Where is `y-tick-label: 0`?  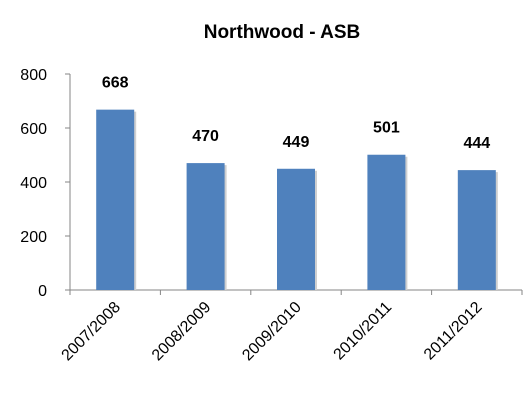
y-tick-label: 0 is located at coordinates (42, 291).